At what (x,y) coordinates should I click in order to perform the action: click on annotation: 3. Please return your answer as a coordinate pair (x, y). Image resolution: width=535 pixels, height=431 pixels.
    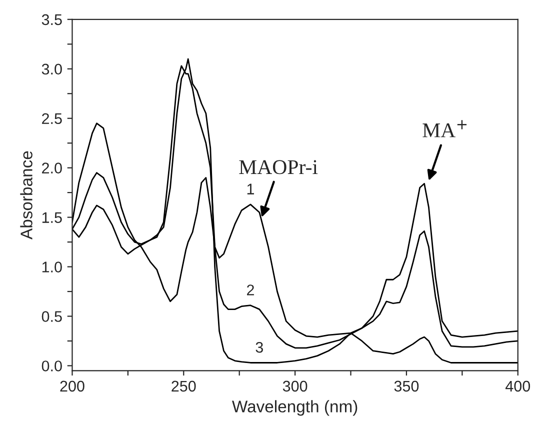
    Looking at the image, I should click on (259, 347).